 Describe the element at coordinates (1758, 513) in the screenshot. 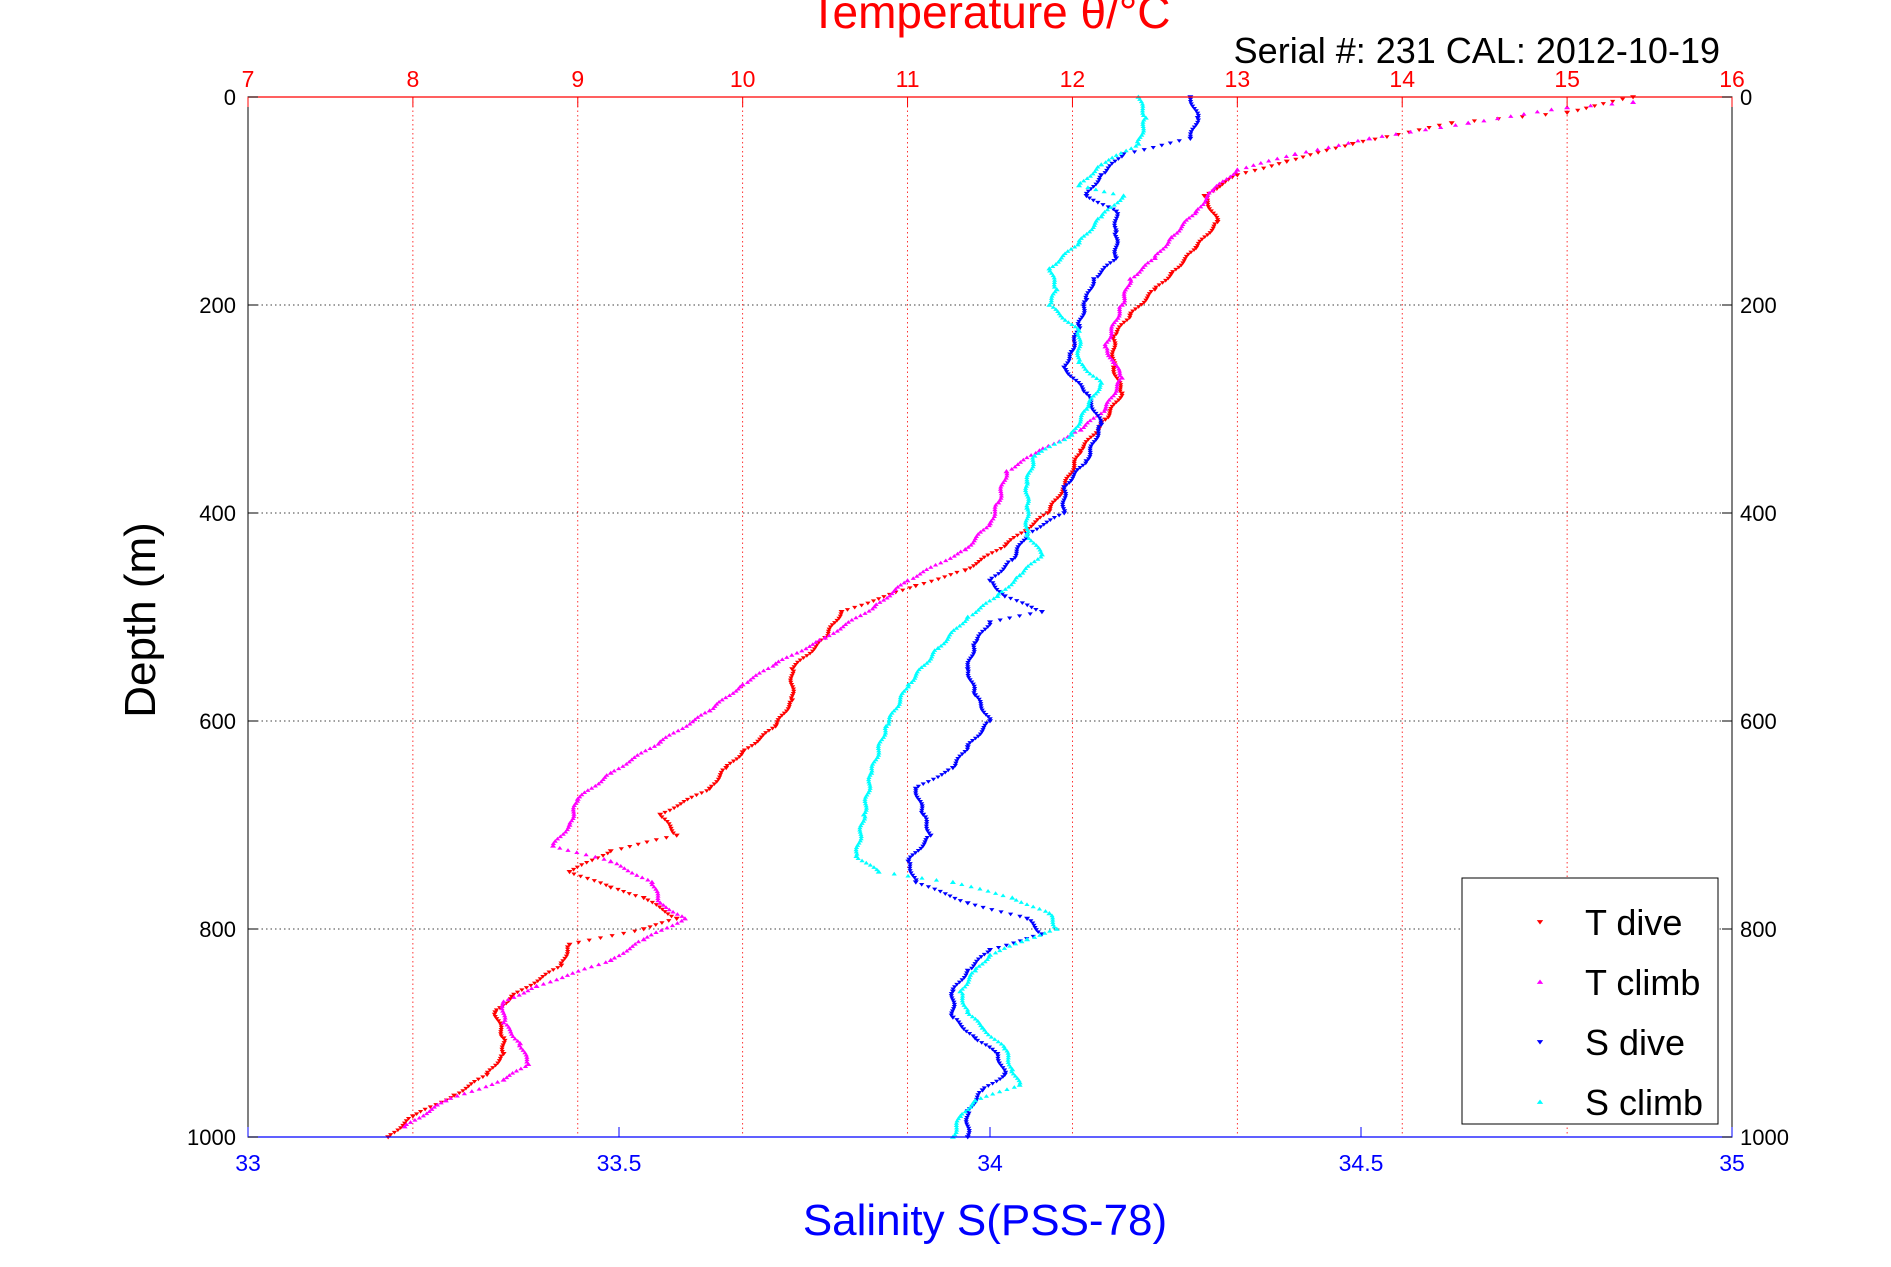

I see `y-tick-label-right: 400` at that location.